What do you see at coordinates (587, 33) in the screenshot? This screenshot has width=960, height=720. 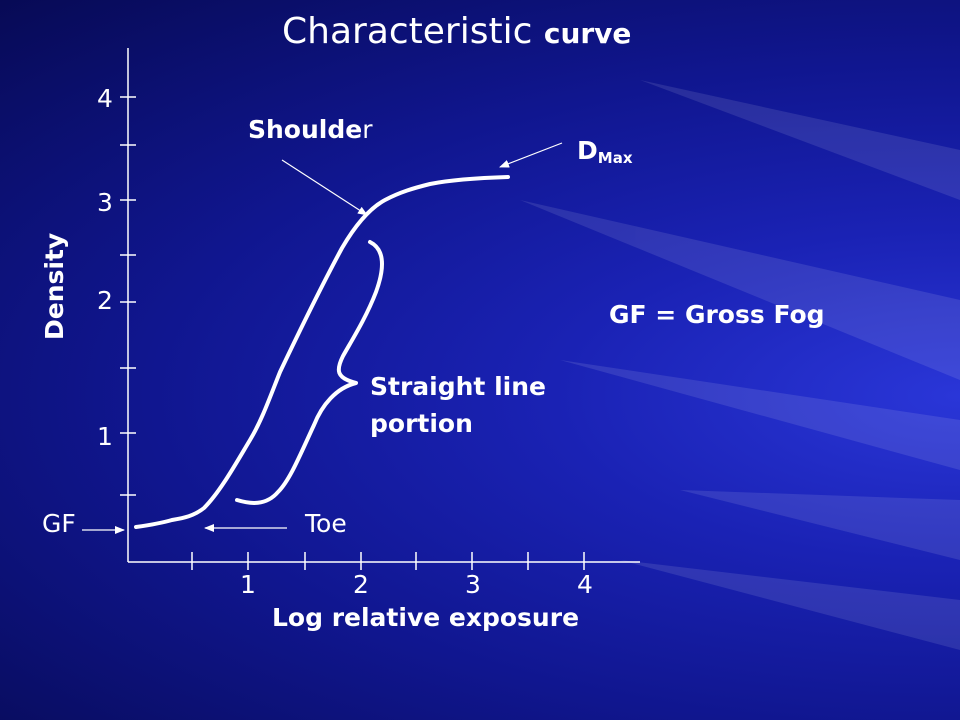 I see `title-bold: curve` at bounding box center [587, 33].